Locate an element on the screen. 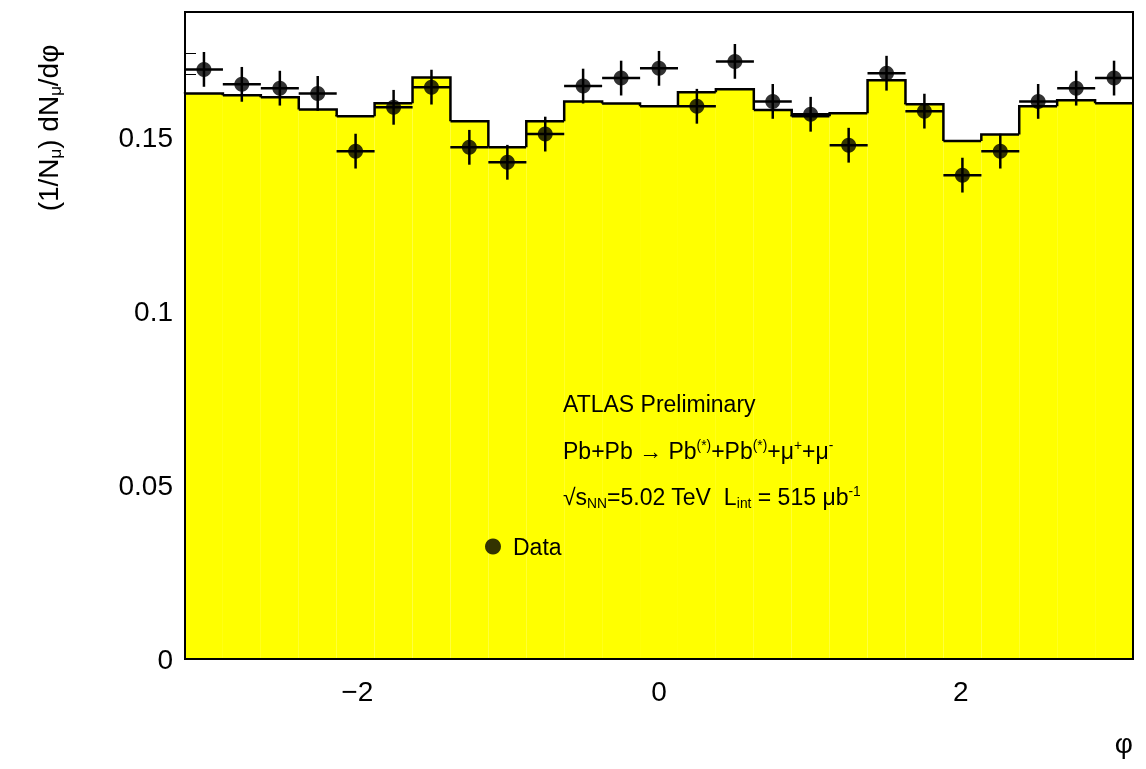  x-axis-title: φ is located at coordinates (1123, 743).